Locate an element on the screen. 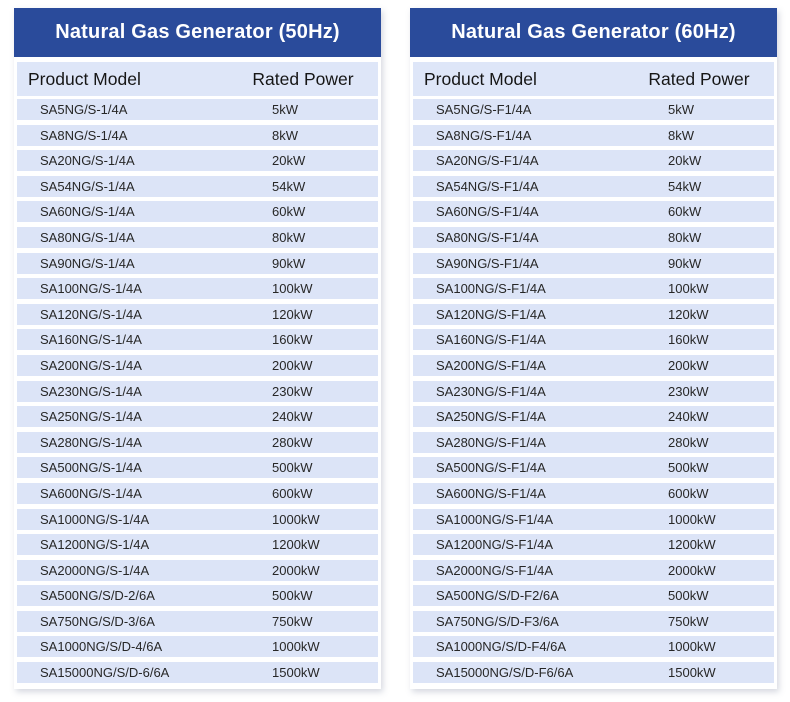  table-row: SA1000NG/S-1/4A 1000kW is located at coordinates (197, 519).